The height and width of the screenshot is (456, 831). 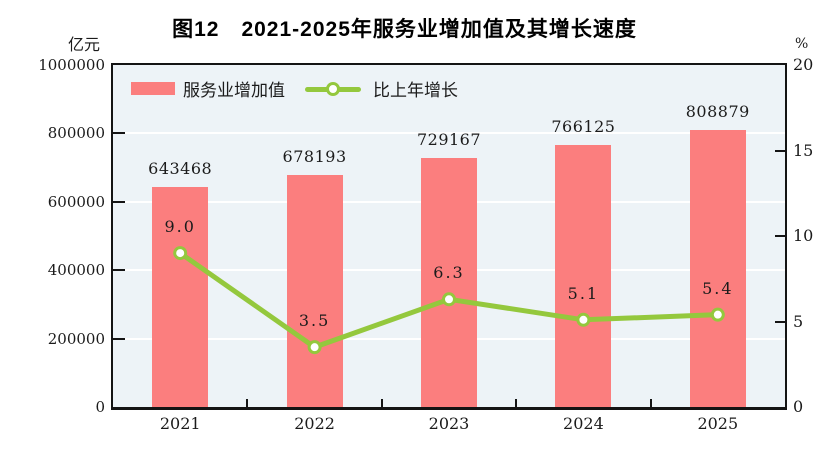 What do you see at coordinates (76, 201) in the screenshot?
I see `left-axis-tick-label: 600000` at bounding box center [76, 201].